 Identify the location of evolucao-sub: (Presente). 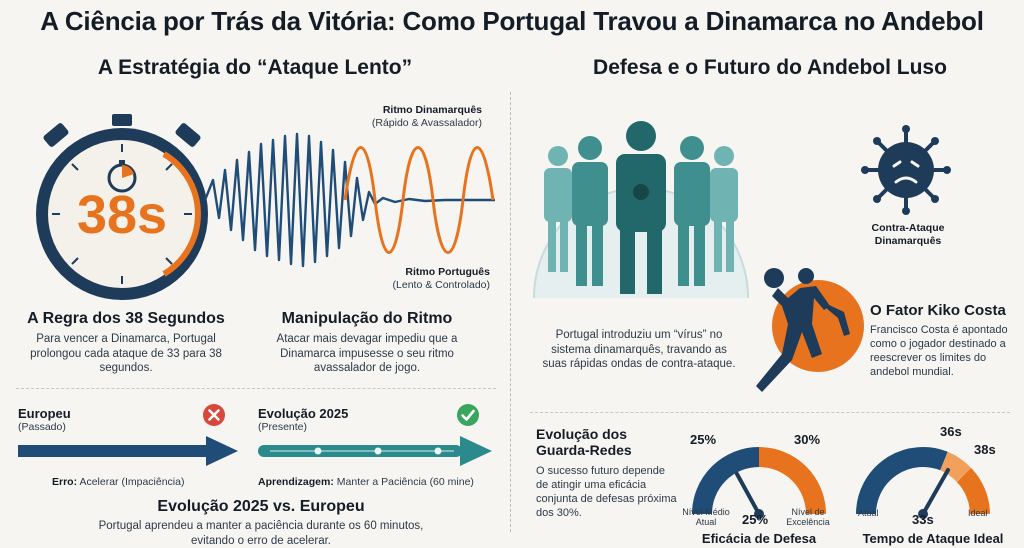
(283, 427).